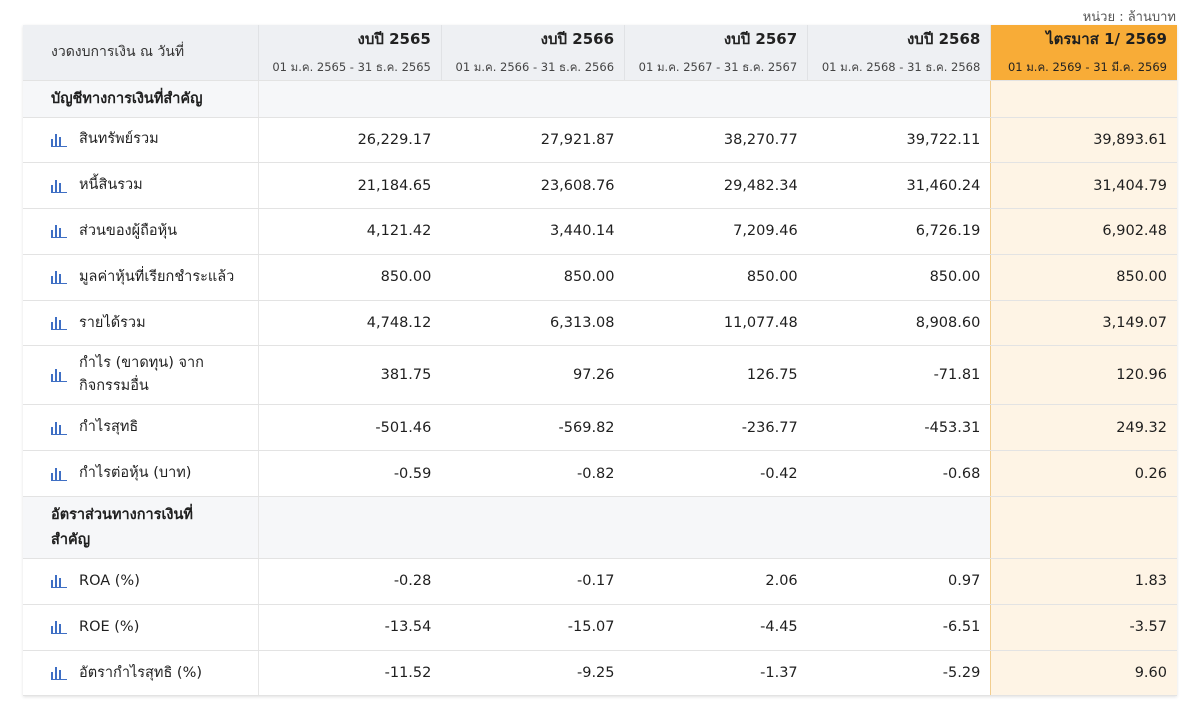  Describe the element at coordinates (899, 375) in the screenshot. I see `cell-value: -71.81` at that location.